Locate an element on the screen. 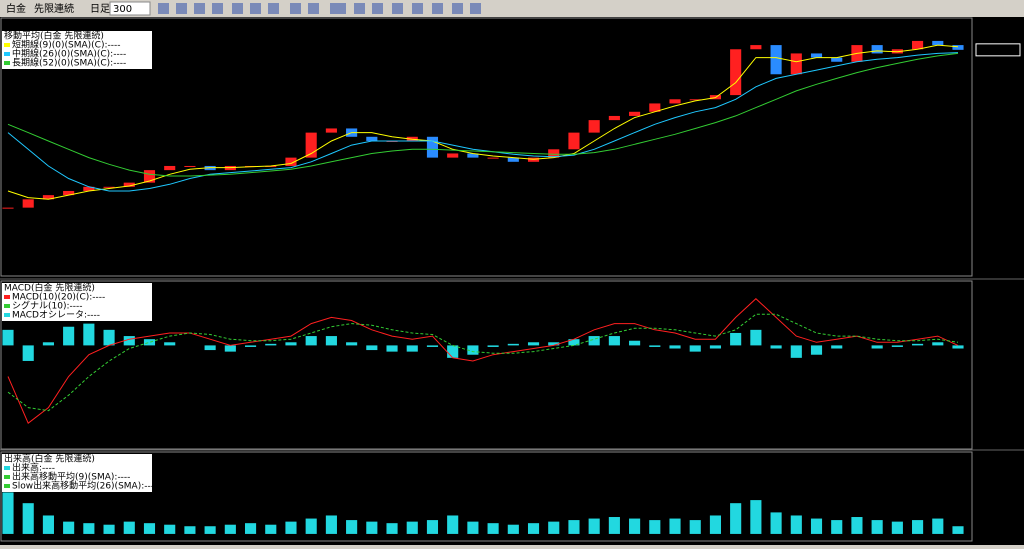 The image size is (1024, 549). legend-entry: MACDオシレータ:---- is located at coordinates (56, 315).